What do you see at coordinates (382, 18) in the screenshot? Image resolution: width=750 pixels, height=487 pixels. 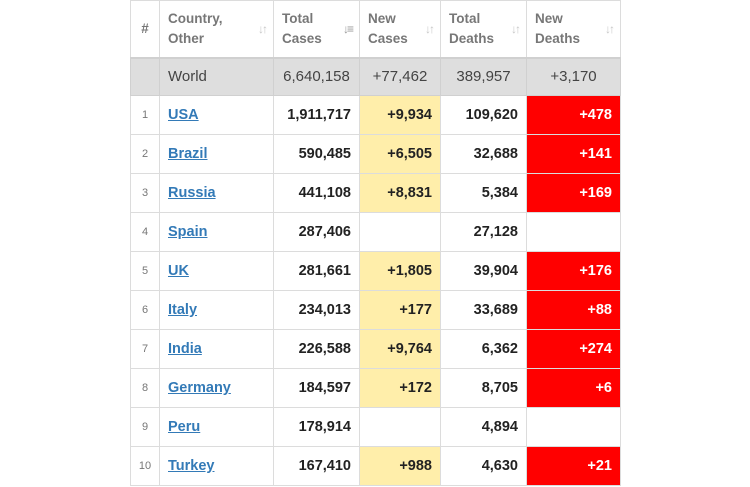 I see `header-new-cases-line1: New` at bounding box center [382, 18].